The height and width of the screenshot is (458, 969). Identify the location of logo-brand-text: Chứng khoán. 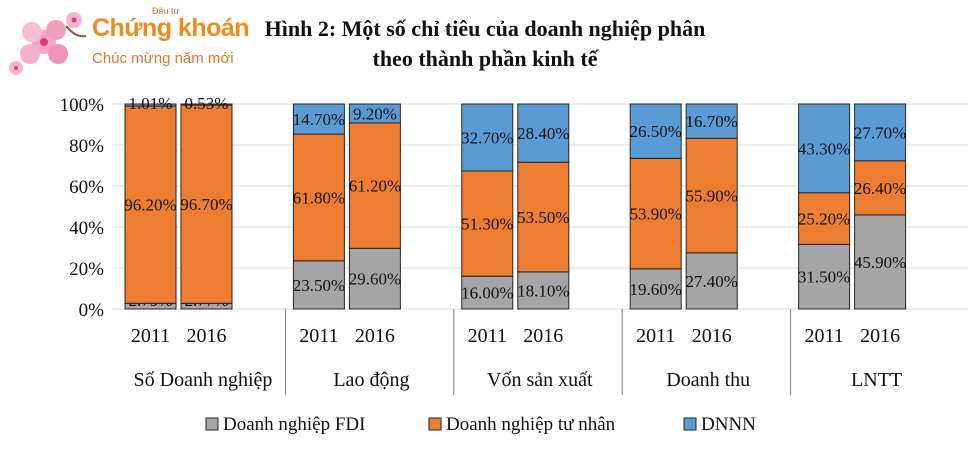
(171, 28).